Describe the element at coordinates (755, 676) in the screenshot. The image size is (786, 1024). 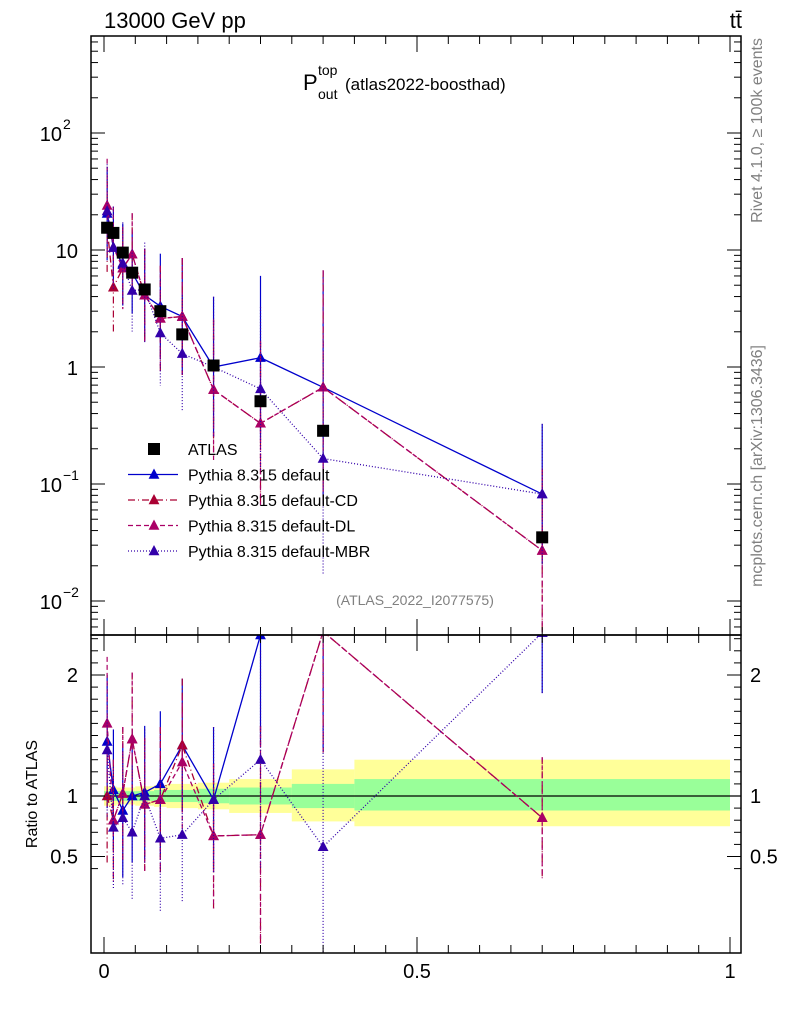
I see `ratio-ytick-label-right-2: 2` at that location.